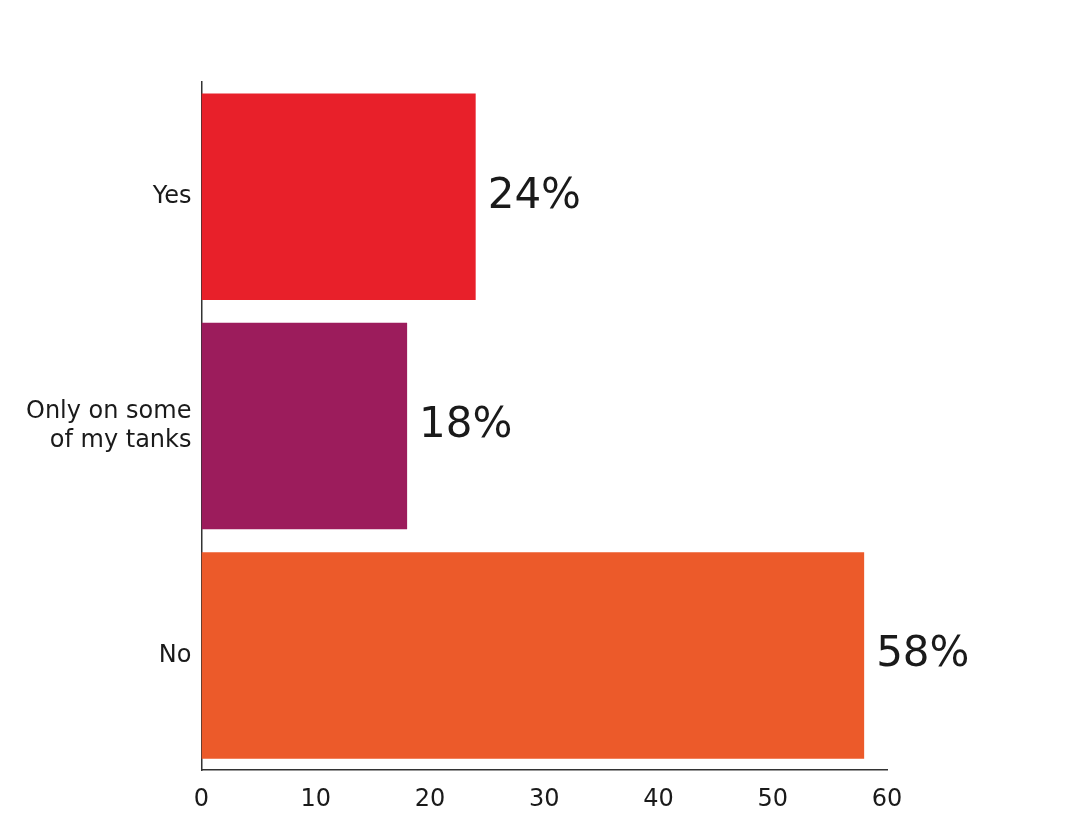 The height and width of the screenshot is (825, 1081). Describe the element at coordinates (171, 194) in the screenshot. I see `y-tick-label: Yes` at that location.